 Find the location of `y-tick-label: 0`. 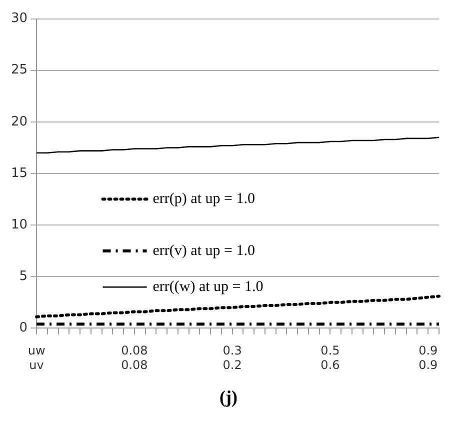

y-tick-label: 0 is located at coordinates (23, 328).